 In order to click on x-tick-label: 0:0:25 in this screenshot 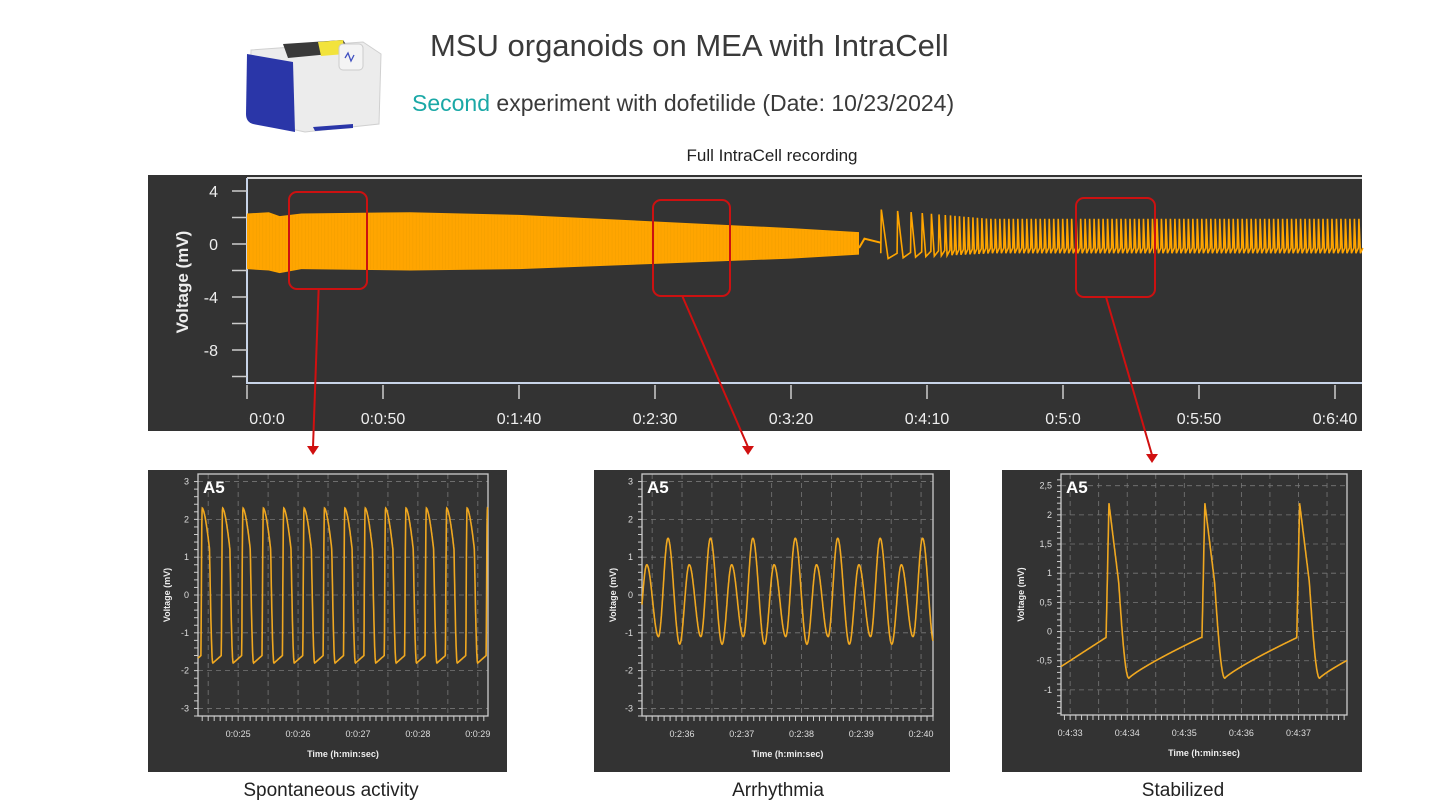, I will do `click(238, 734)`.